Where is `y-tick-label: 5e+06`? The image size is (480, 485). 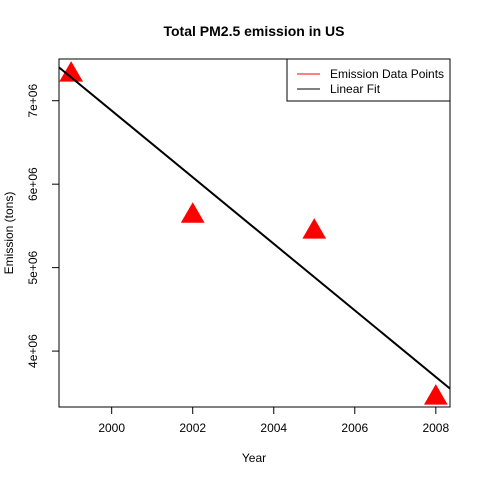 y-tick-label: 5e+06 is located at coordinates (33, 267).